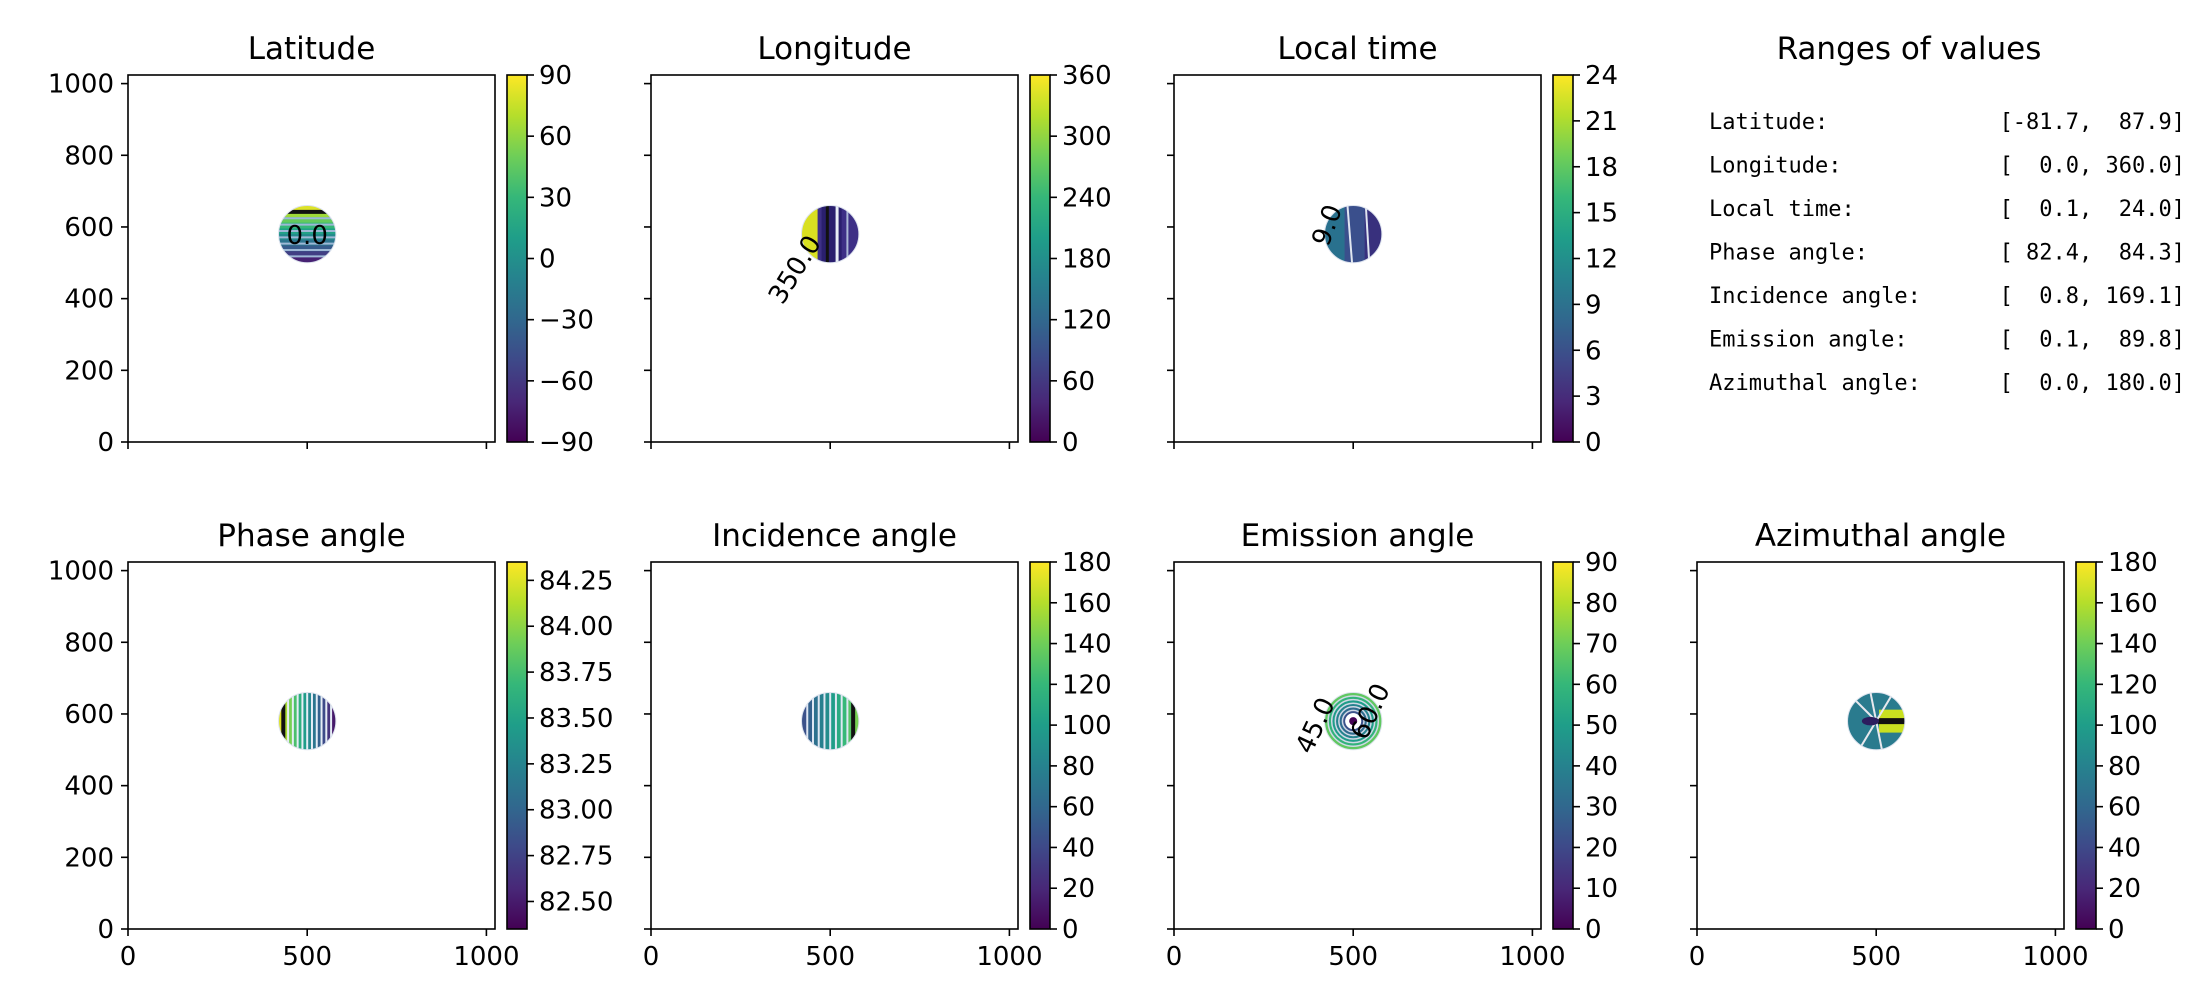  I want to click on y-tick-label: 200, so click(89, 371).